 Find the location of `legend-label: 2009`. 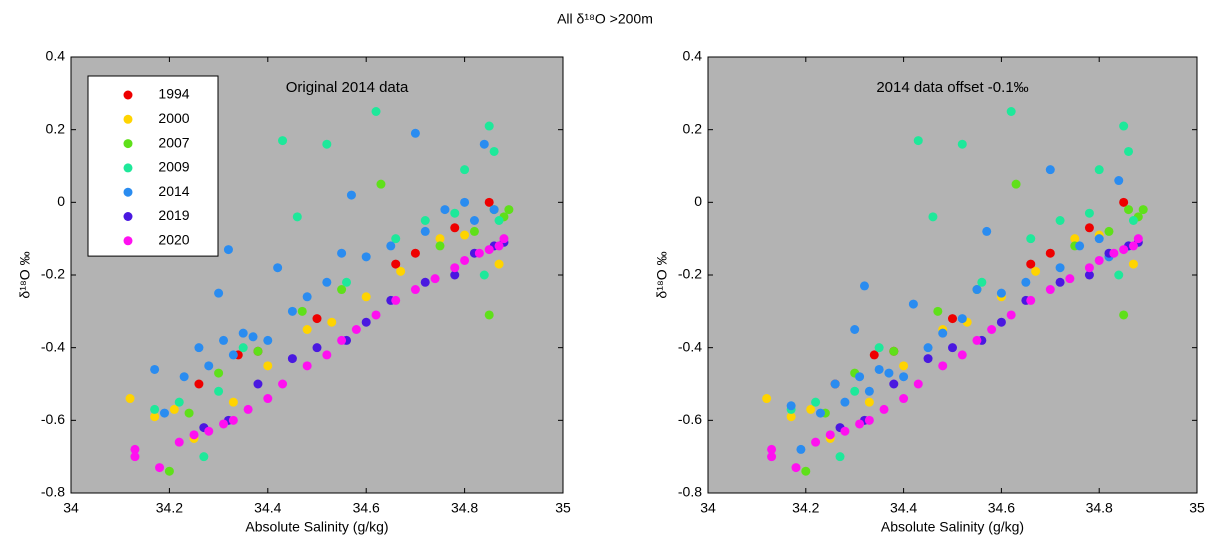

legend-label: 2009 is located at coordinates (173, 167).